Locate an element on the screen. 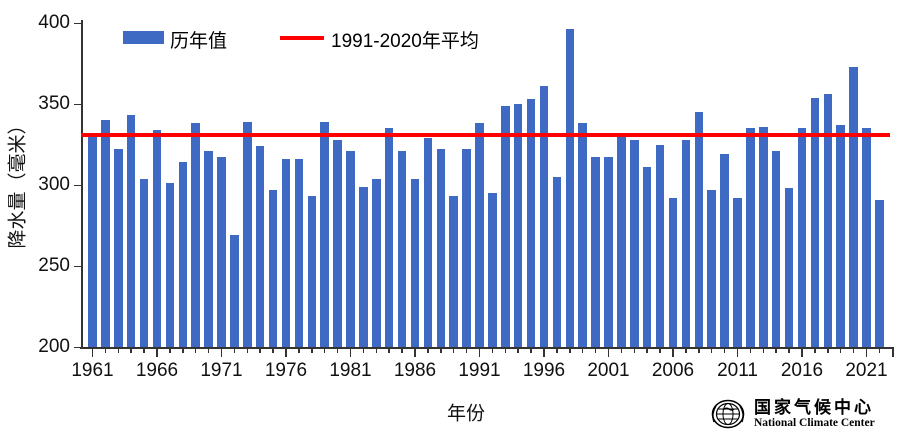  y-tick-label: 250 is located at coordinates (54, 265).